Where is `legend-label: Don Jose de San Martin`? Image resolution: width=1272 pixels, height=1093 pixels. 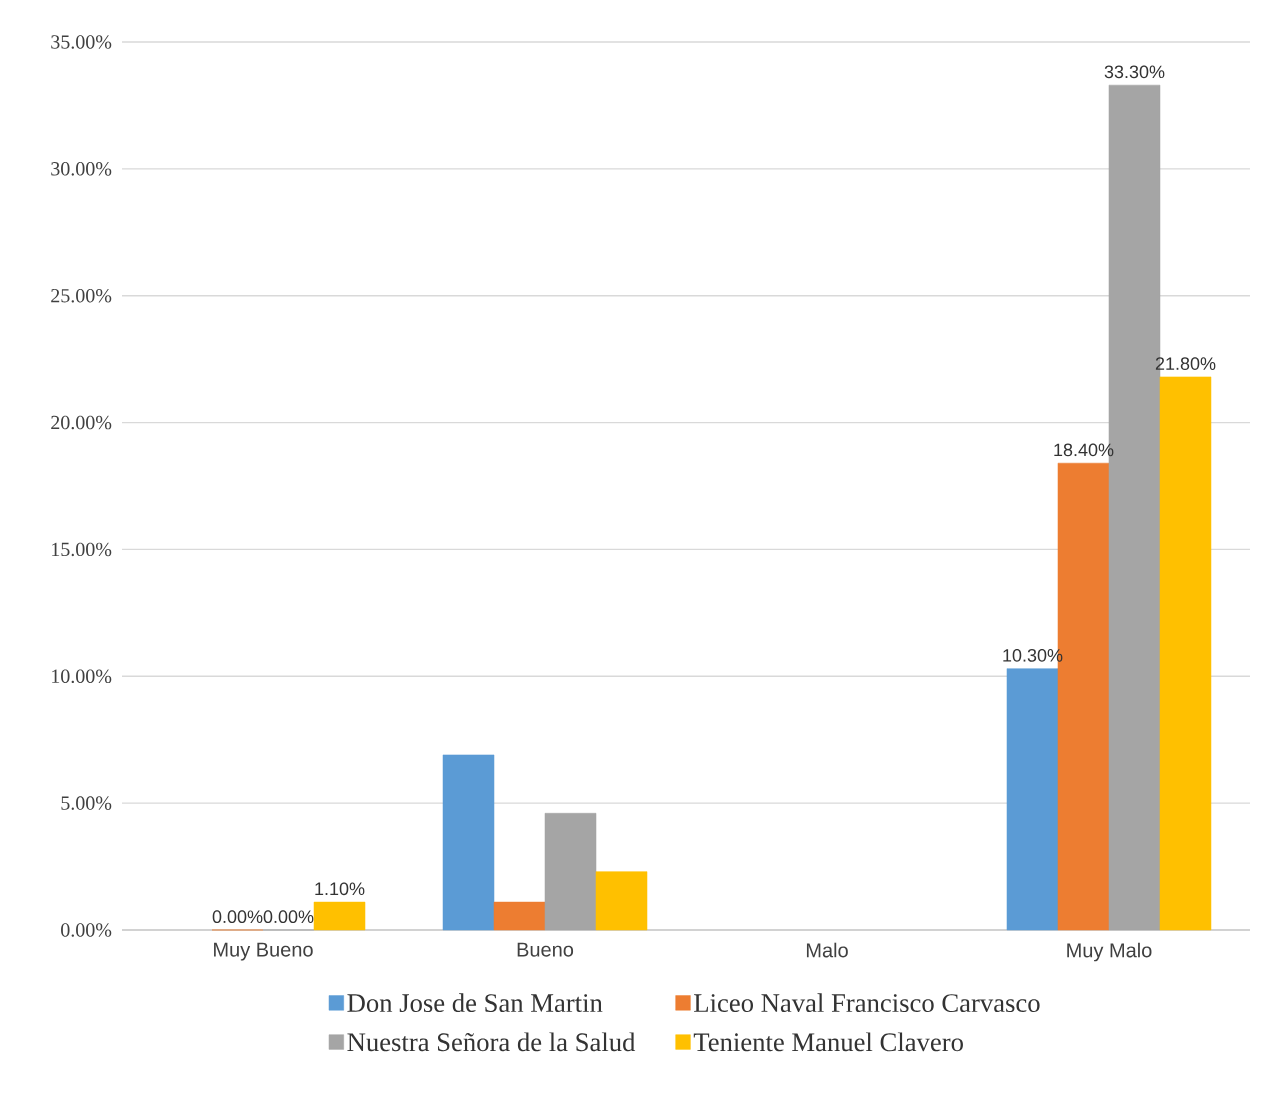
legend-label: Don Jose de San Martin is located at coordinates (475, 1003).